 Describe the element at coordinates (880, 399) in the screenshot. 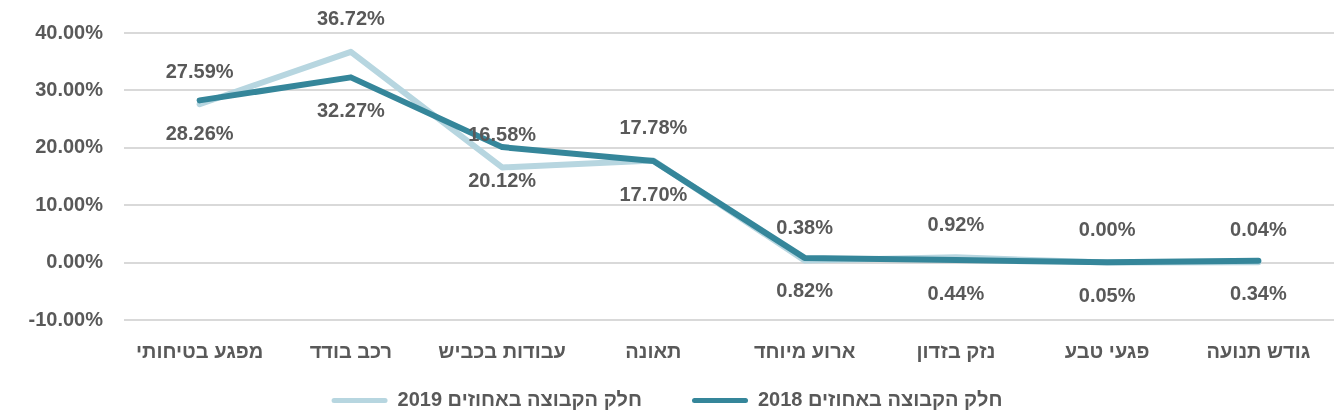

I see `legend-label: חלק הקבוצה באחוזים 2018` at that location.